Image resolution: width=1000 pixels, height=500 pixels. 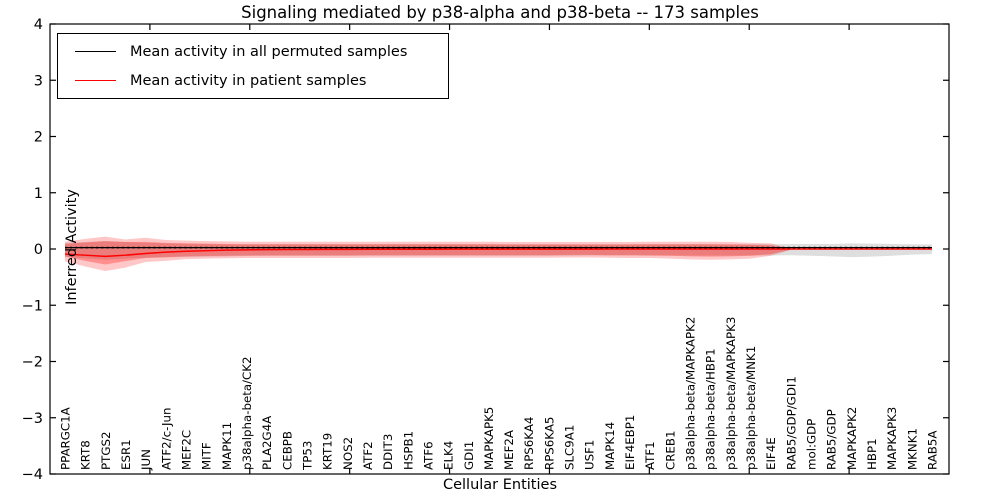 I want to click on patient-line-swatch, so click(x=95, y=80).